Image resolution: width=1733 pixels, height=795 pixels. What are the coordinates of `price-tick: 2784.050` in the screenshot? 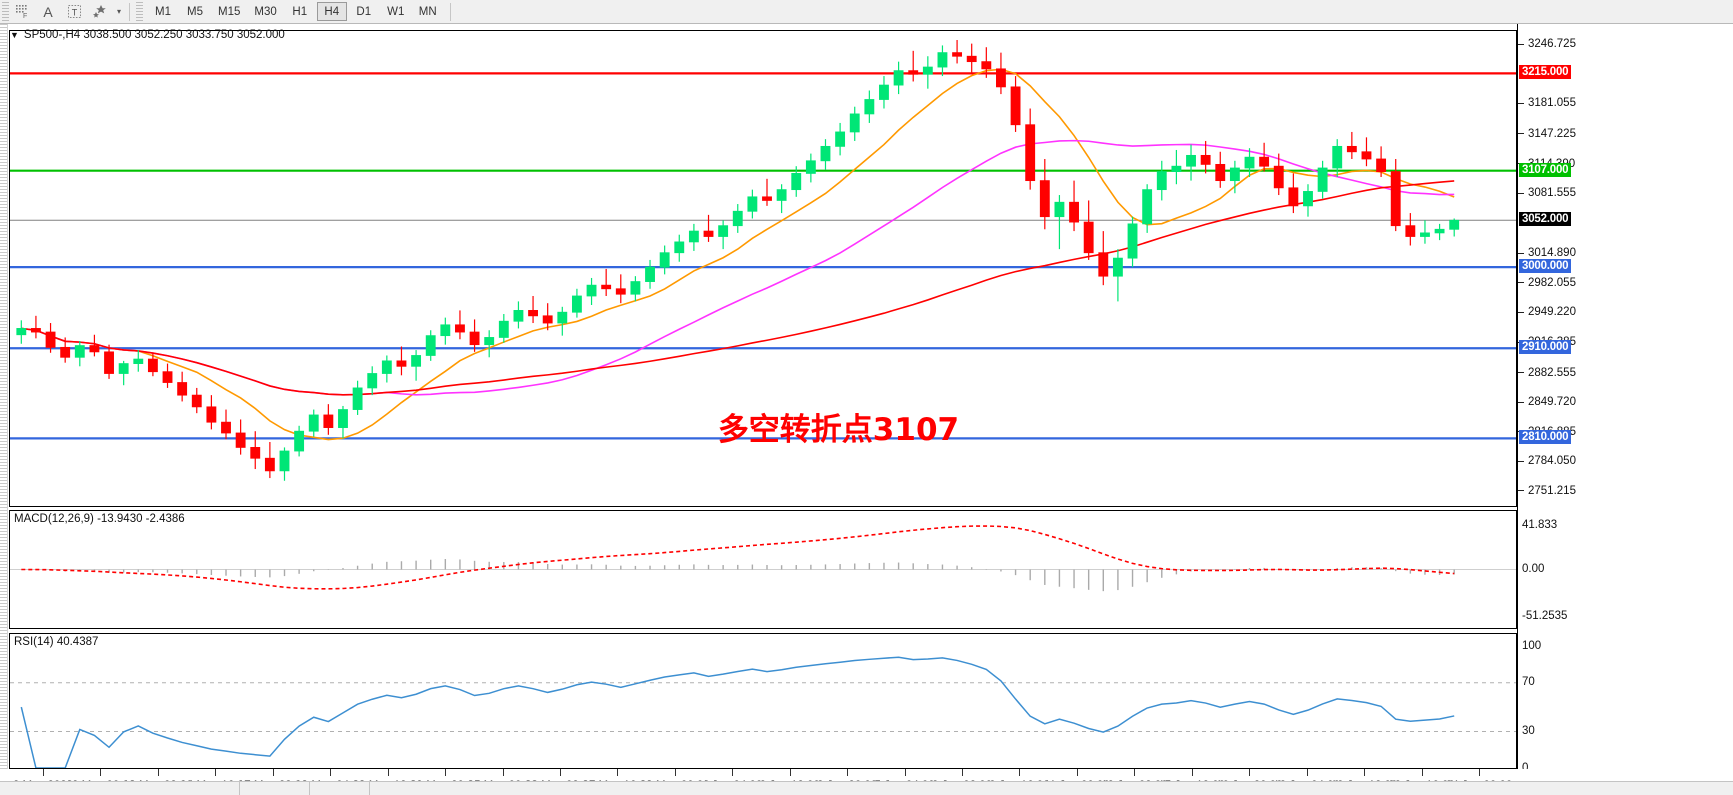 It's located at (1625, 461).